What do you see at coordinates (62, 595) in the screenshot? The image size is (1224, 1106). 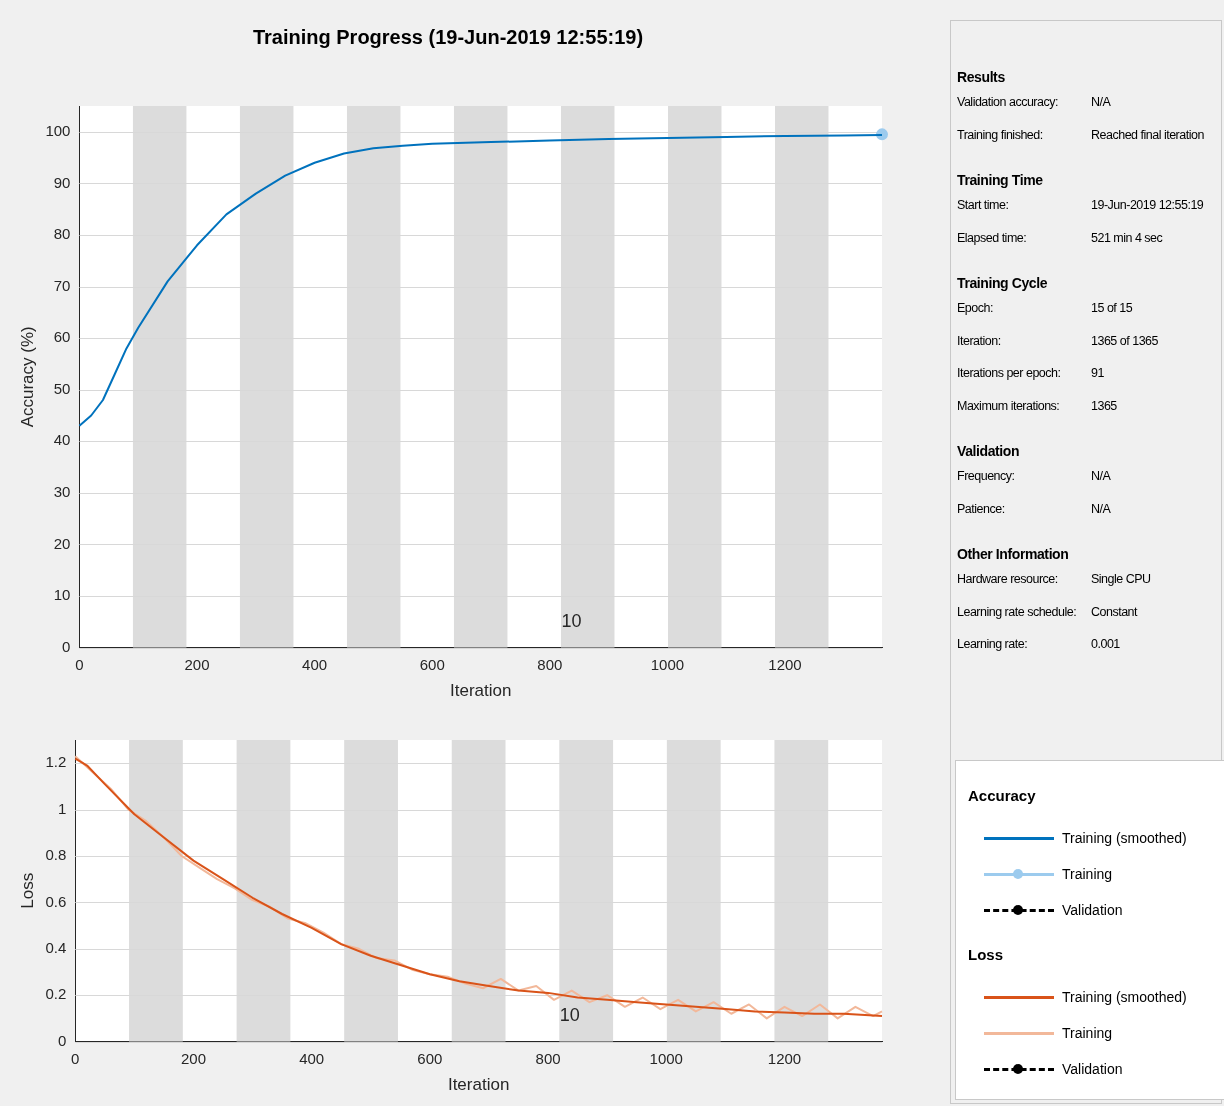 I see `y-tick-label: 10` at bounding box center [62, 595].